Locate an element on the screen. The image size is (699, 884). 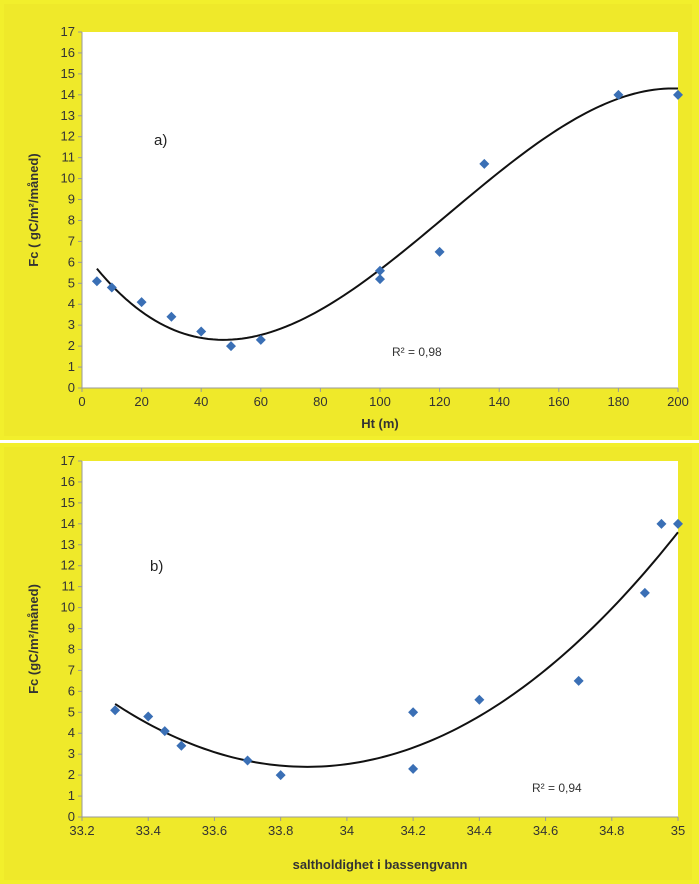
x-axis-label: saltholdighet i bassengvann is located at coordinates (380, 864).